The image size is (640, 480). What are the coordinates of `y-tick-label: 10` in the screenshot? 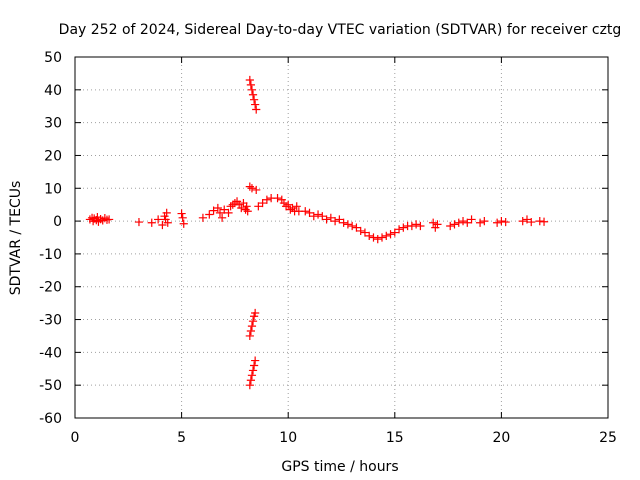 It's located at (53, 189).